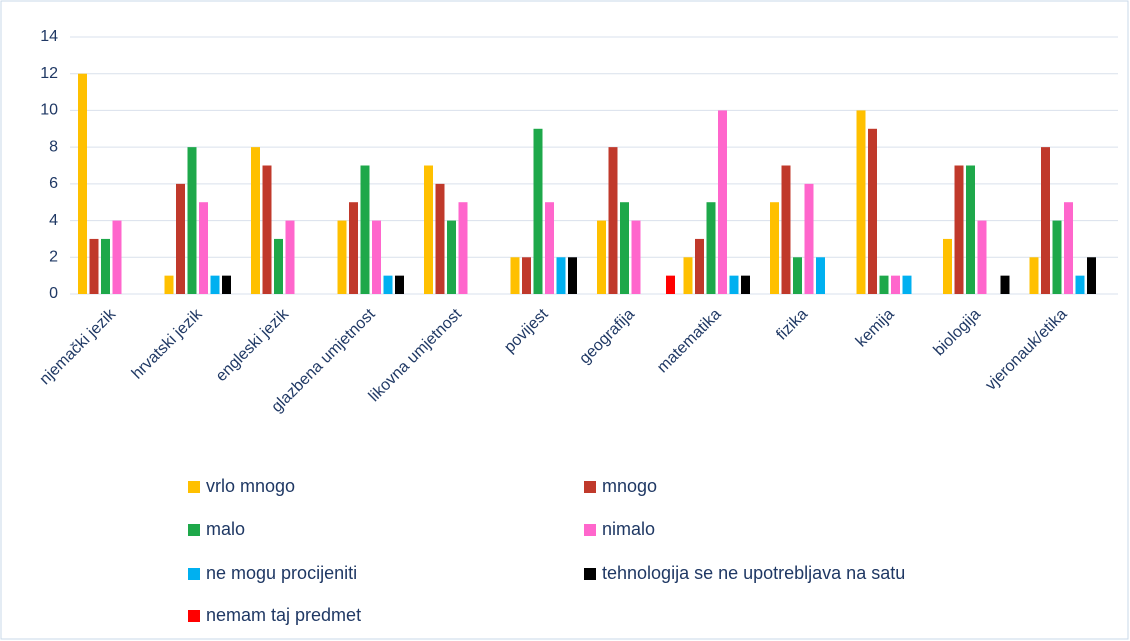 The width and height of the screenshot is (1130, 641). Describe the element at coordinates (753, 573) in the screenshot. I see `legend-label: tehnologija se ne upotrebljava na satu` at that location.